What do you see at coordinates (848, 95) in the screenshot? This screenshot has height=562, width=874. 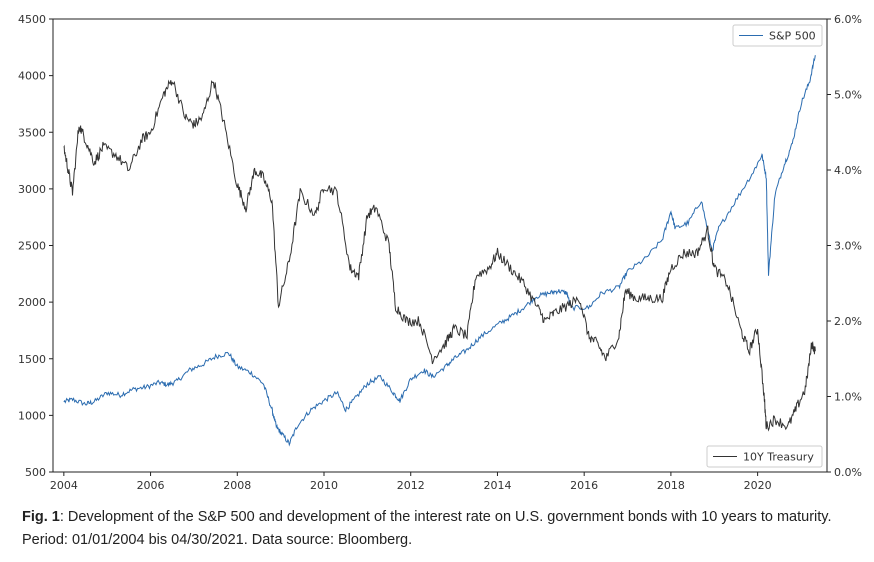 I see `right-tick-label: 5.0%` at bounding box center [848, 95].